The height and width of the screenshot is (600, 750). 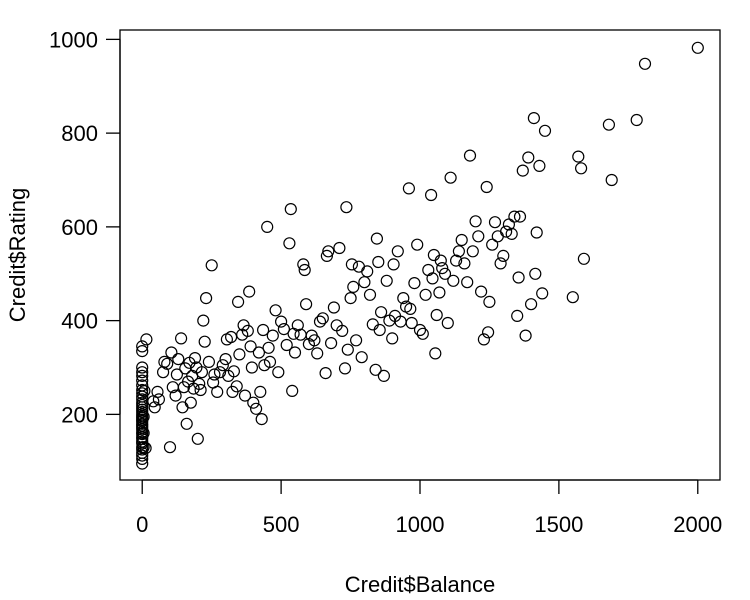 I want to click on y-tick-label: 400, so click(x=79, y=321).